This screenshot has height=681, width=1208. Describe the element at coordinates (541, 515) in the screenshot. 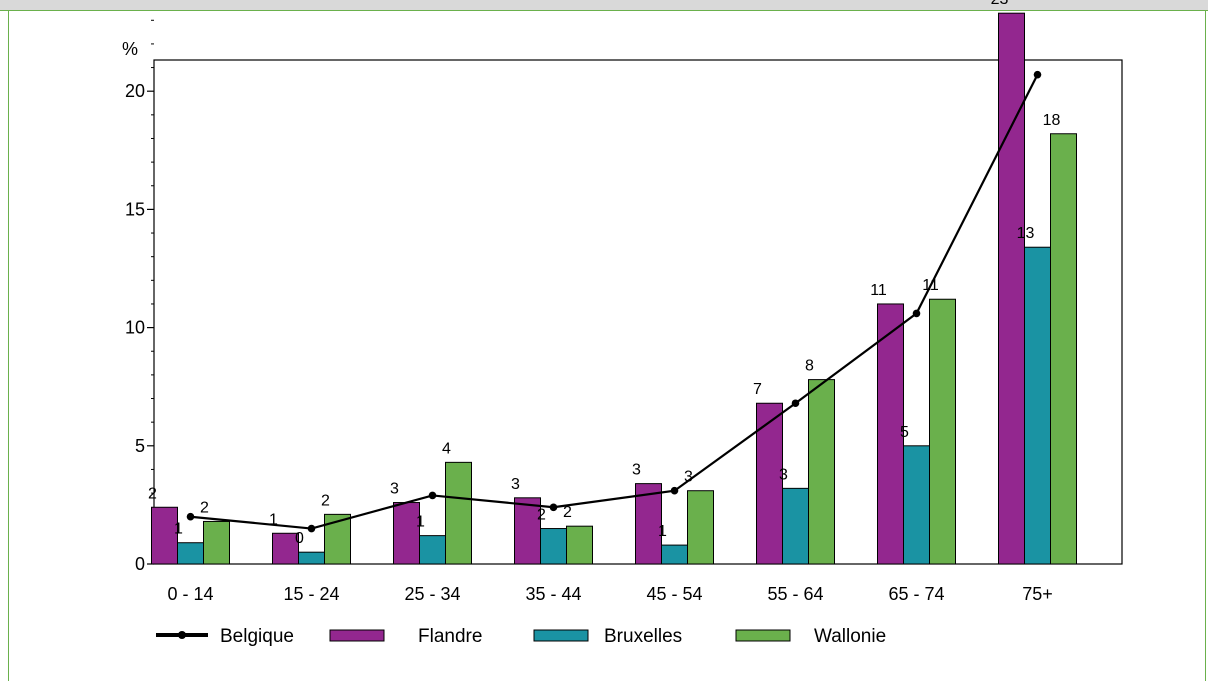

I see `data-label-bruxelles: 2` at that location.